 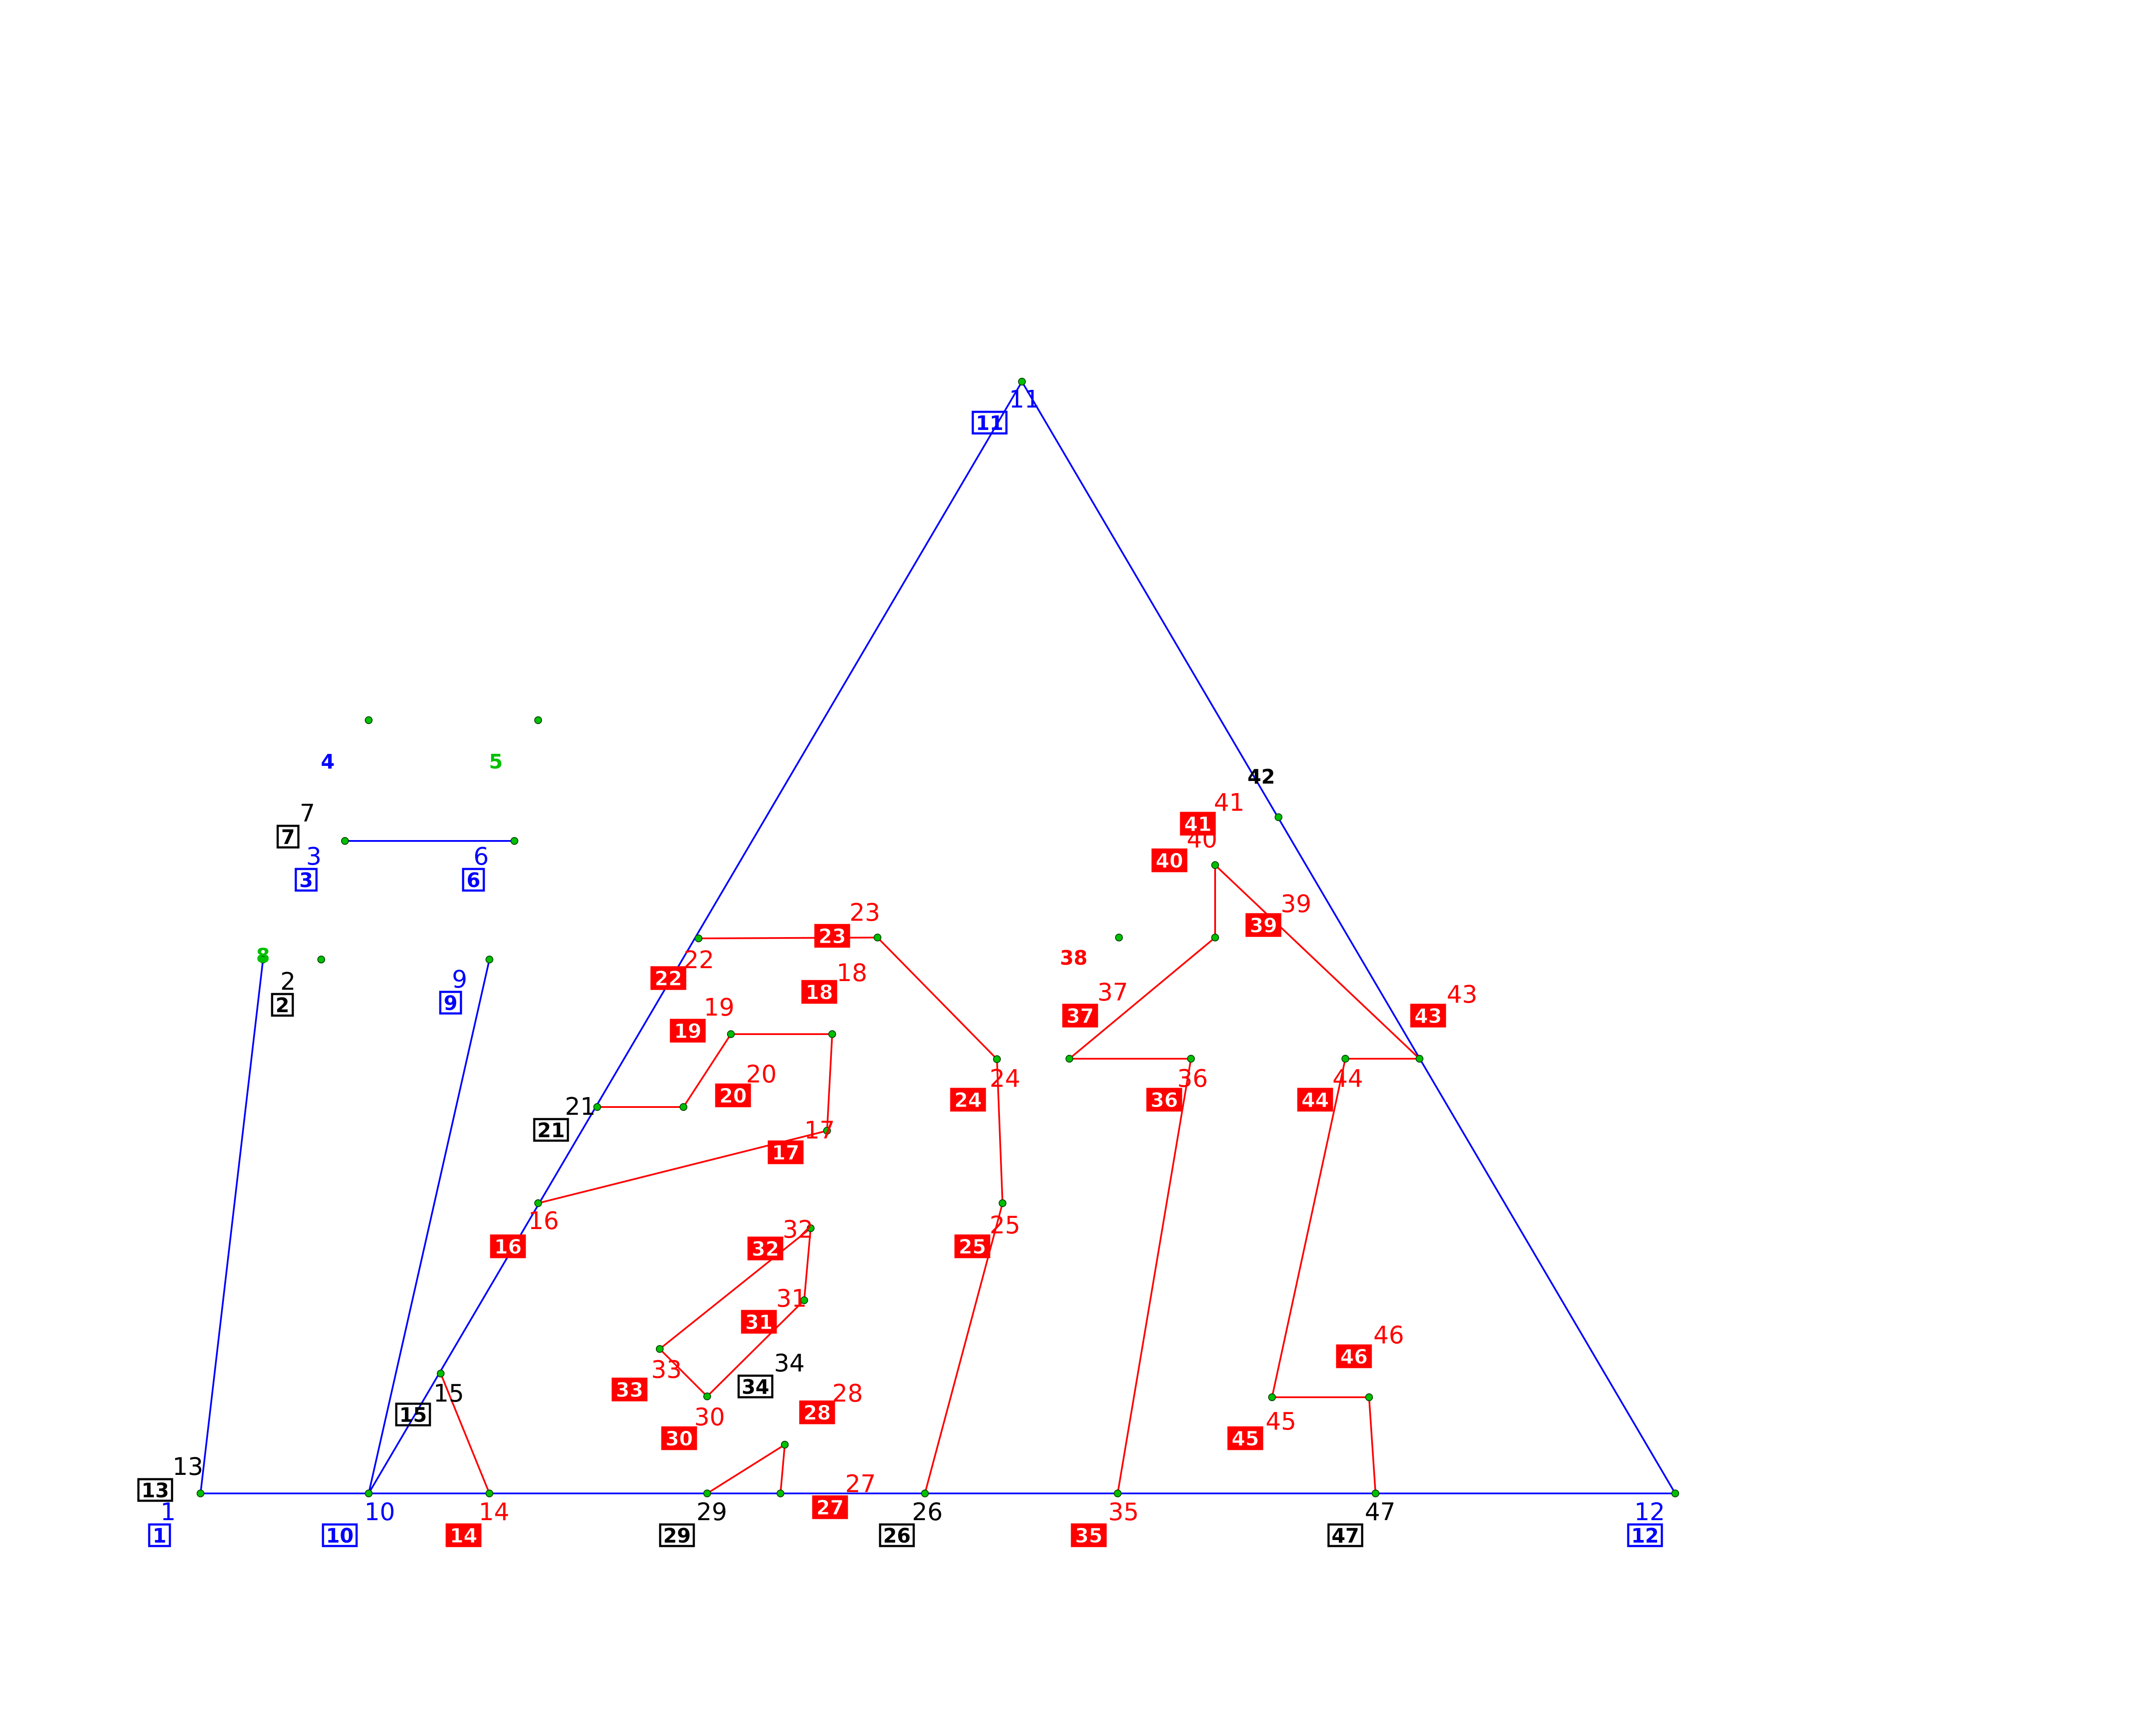 What do you see at coordinates (709, 1417) in the screenshot?
I see `node-label-30: 30` at bounding box center [709, 1417].